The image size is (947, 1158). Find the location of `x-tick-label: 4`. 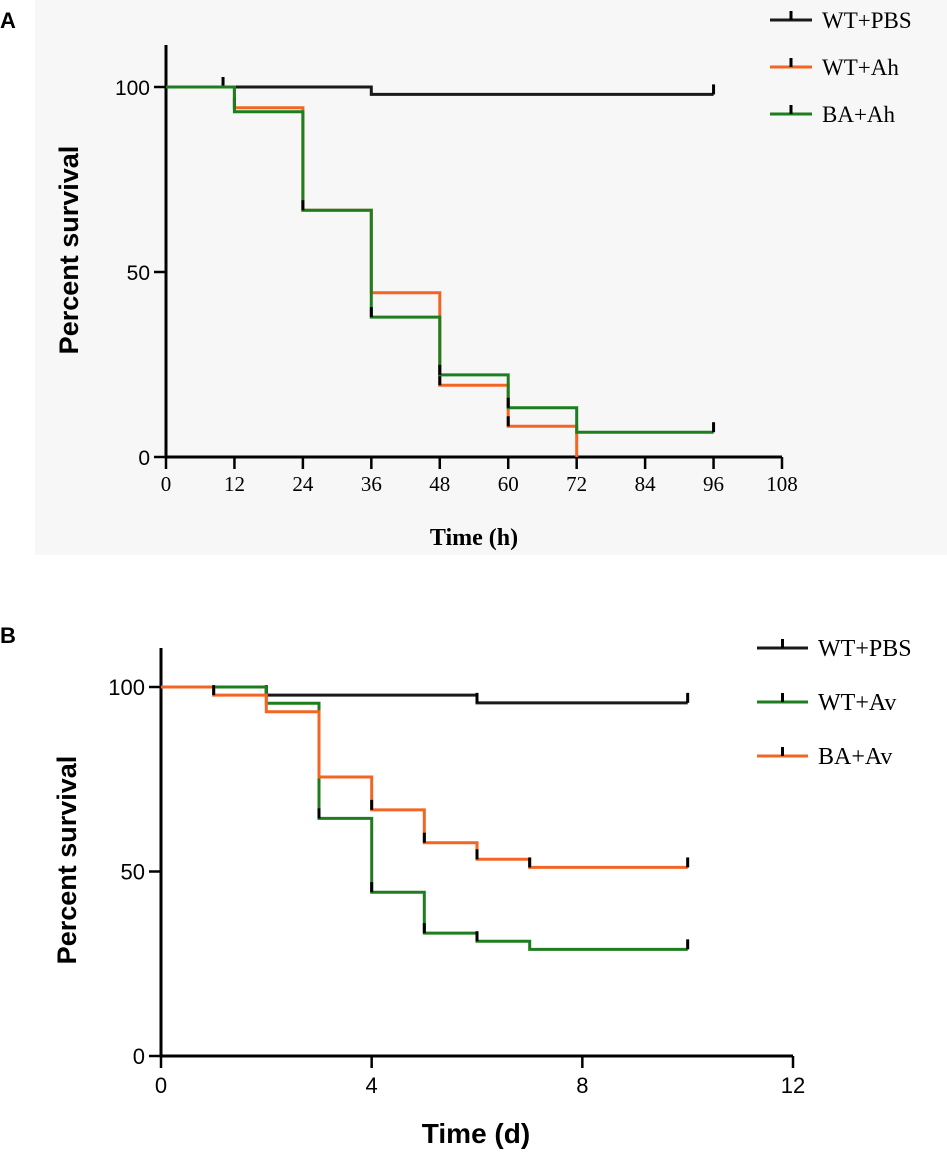

x-tick-label: 4 is located at coordinates (372, 1085).